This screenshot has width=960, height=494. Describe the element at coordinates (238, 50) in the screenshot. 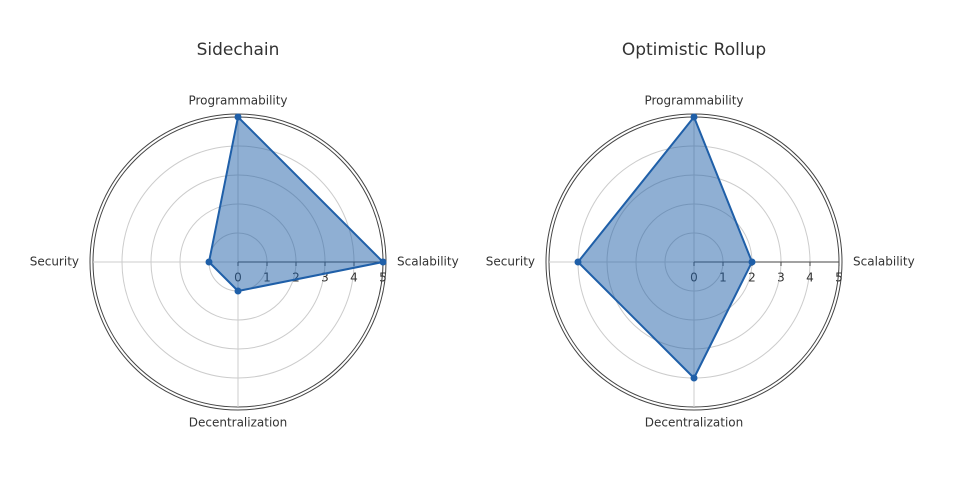

I see `chart-title: Sidechain` at that location.